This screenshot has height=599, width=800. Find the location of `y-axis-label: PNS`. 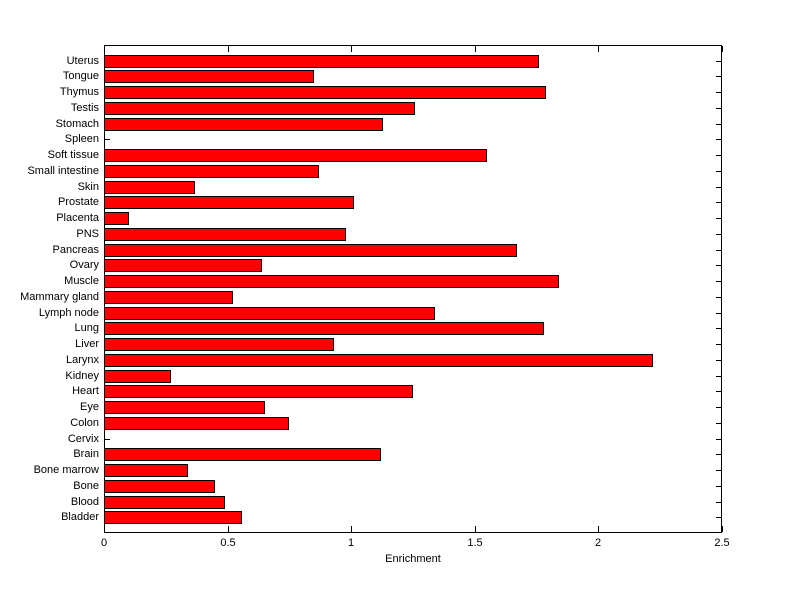

y-axis-label: PNS is located at coordinates (87, 234).